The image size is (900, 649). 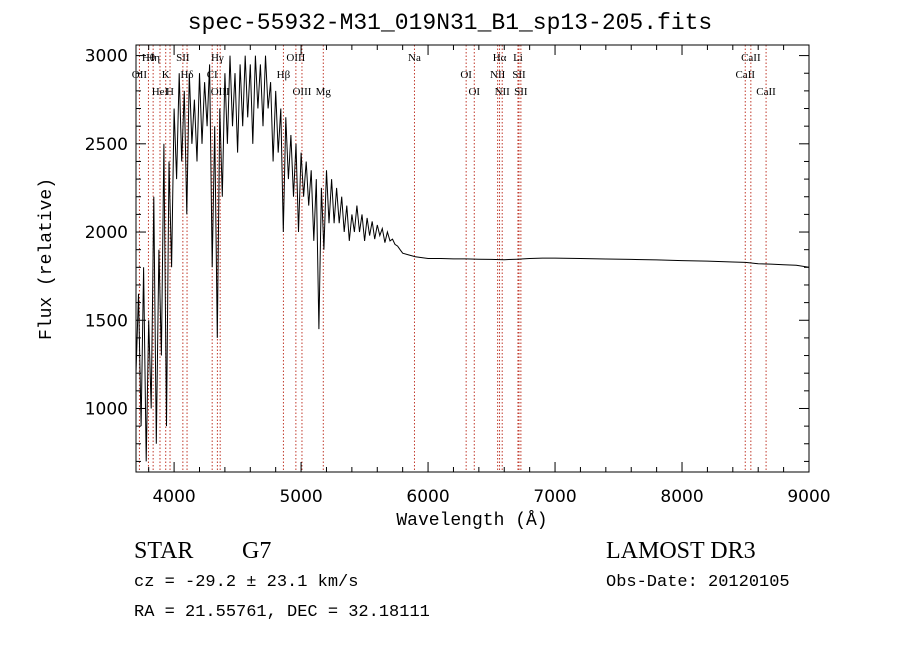 I want to click on object-subclass: G7, so click(x=257, y=551).